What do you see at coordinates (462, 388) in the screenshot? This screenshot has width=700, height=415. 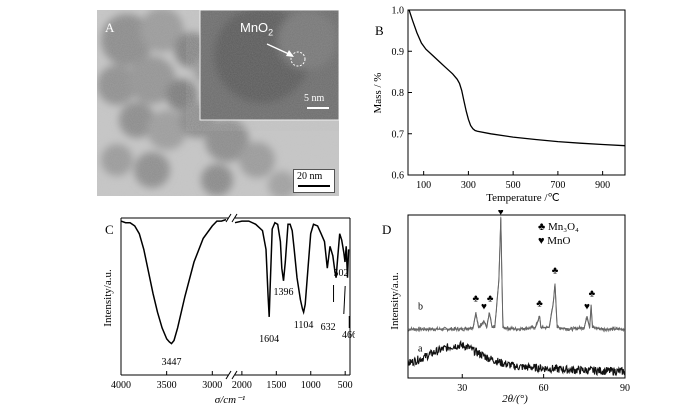 I see `xrd-x-tick-label-0: 30` at bounding box center [462, 388].